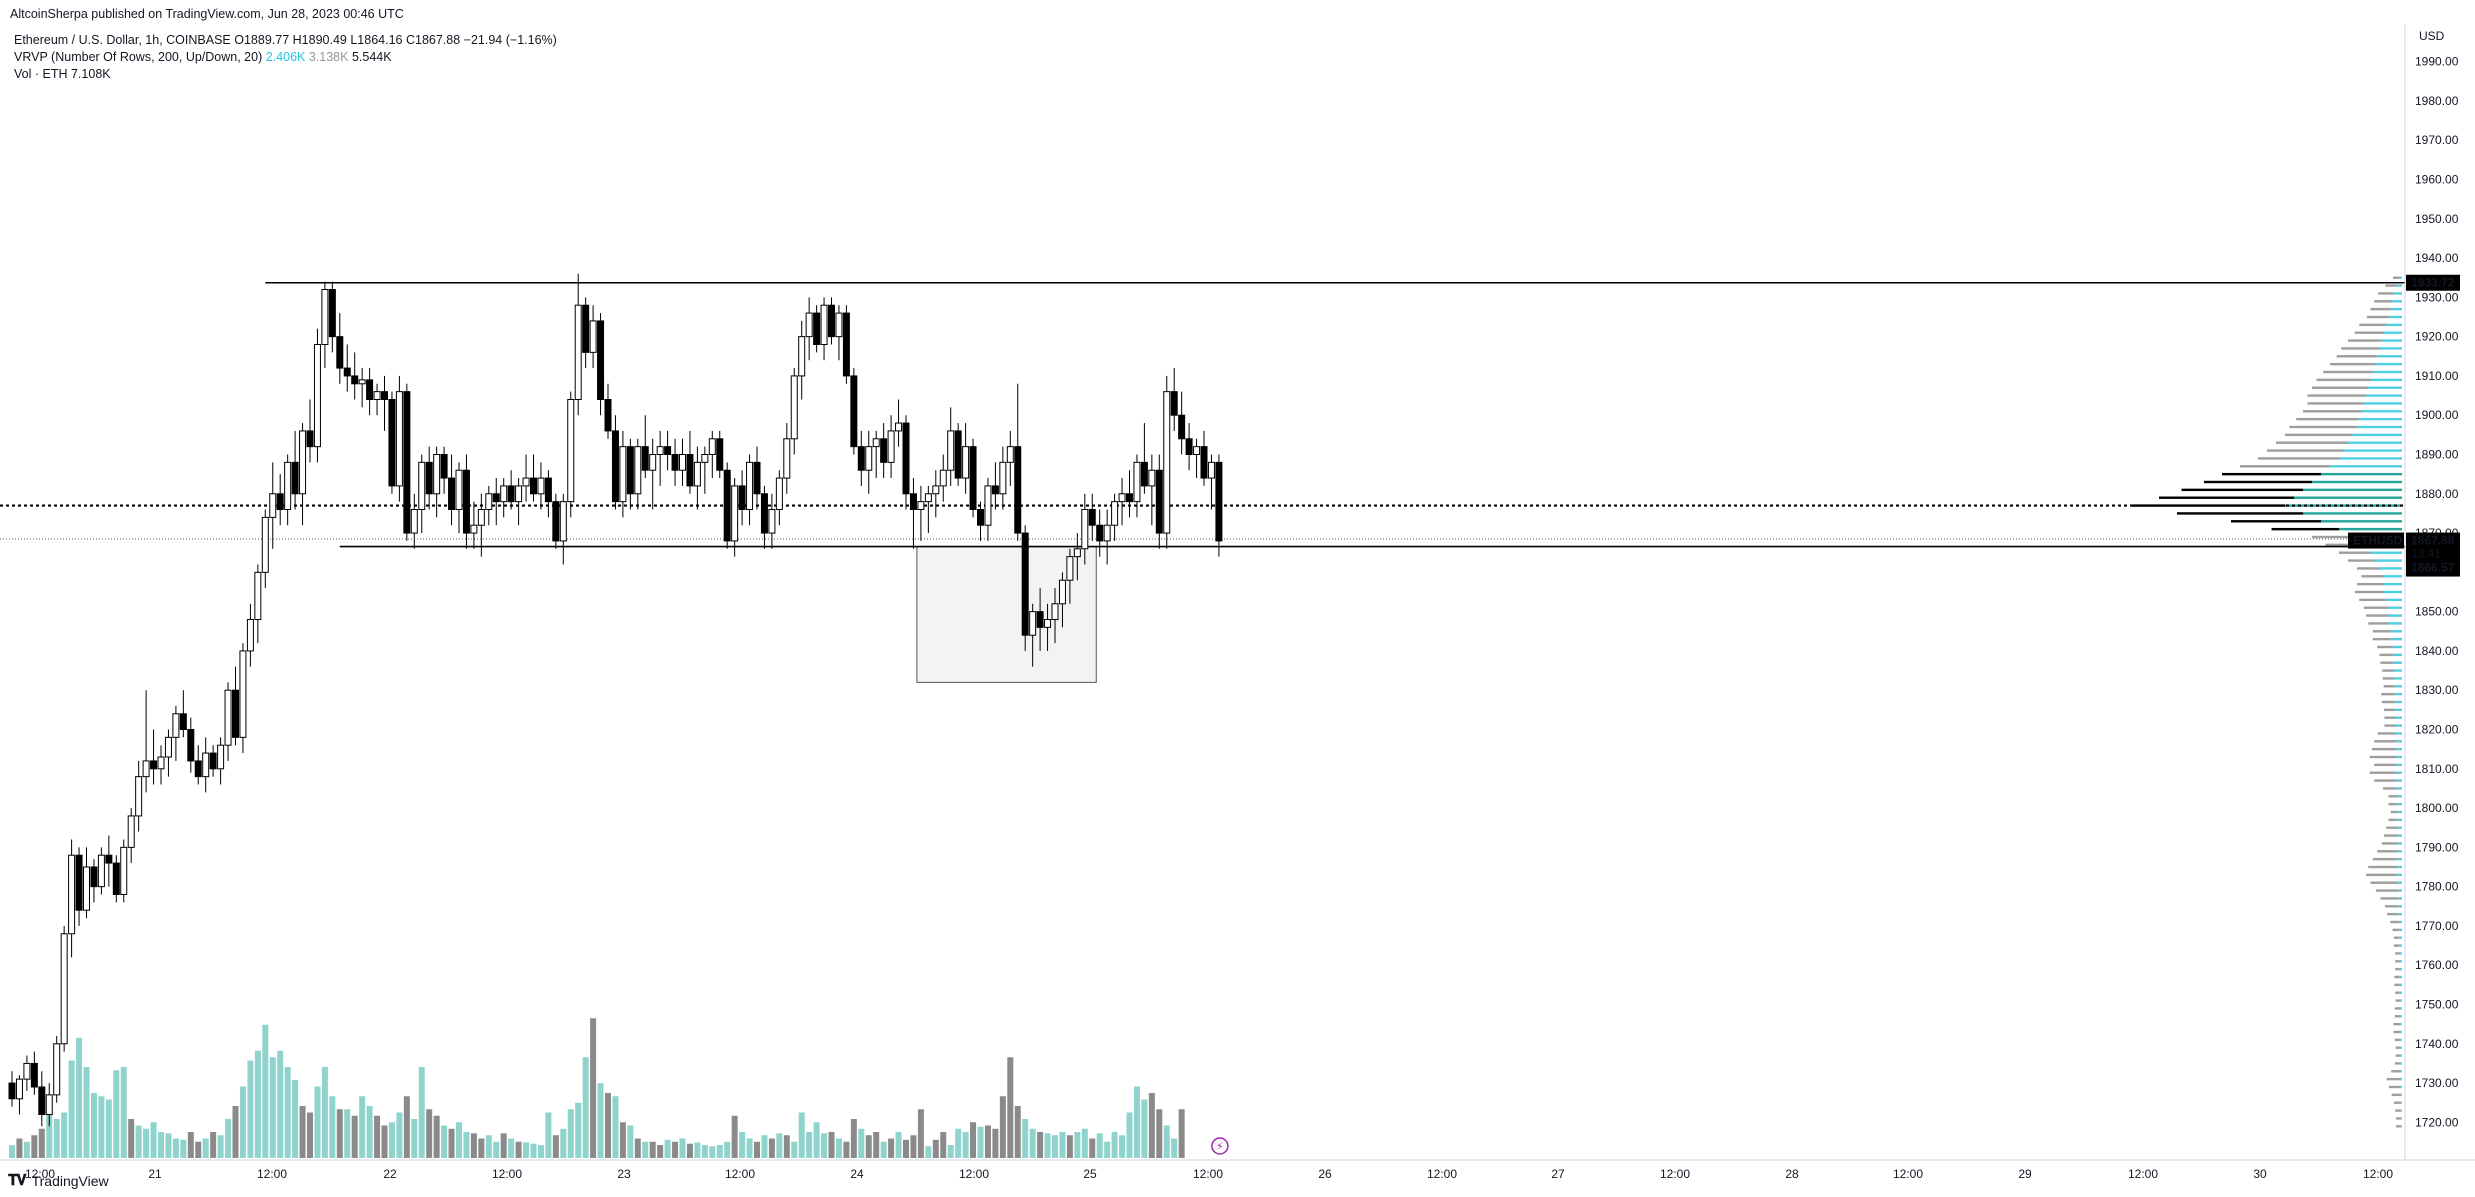 This screenshot has width=2475, height=1197. Describe the element at coordinates (138, 57) in the screenshot. I see `legend-vrvp-label: VRVP (Number Of Rows, 200, Up/Down, 20)` at that location.